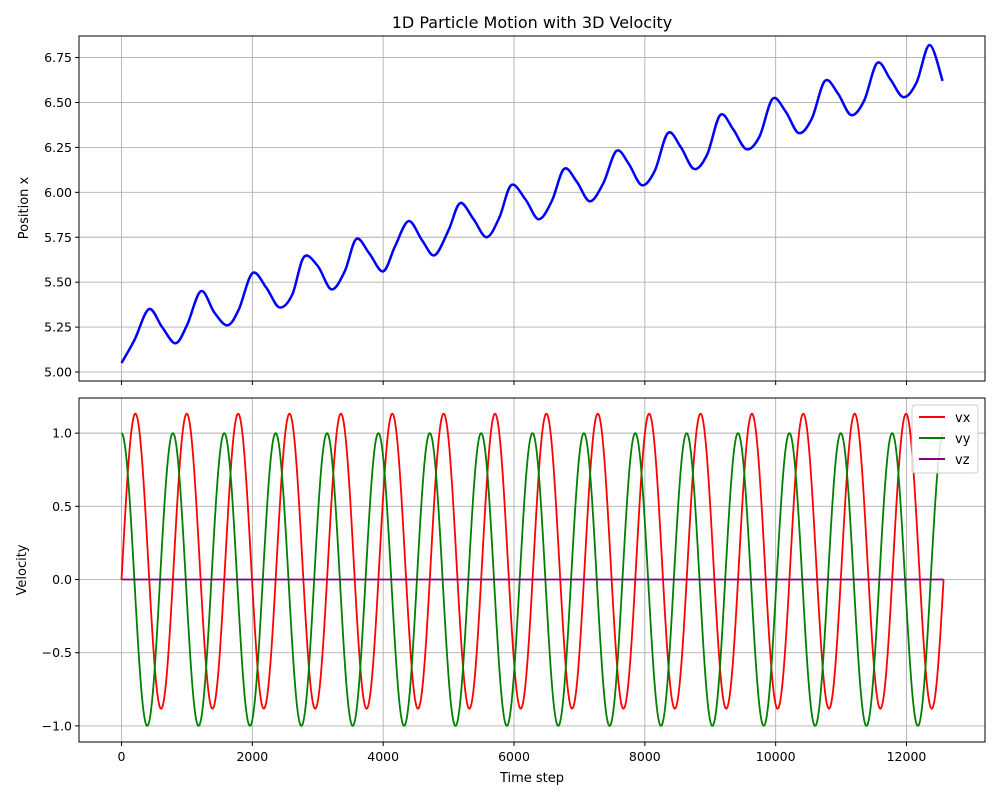 The height and width of the screenshot is (800, 1000). Describe the element at coordinates (58, 372) in the screenshot. I see `position-y-tick-label: 5.00` at that location.